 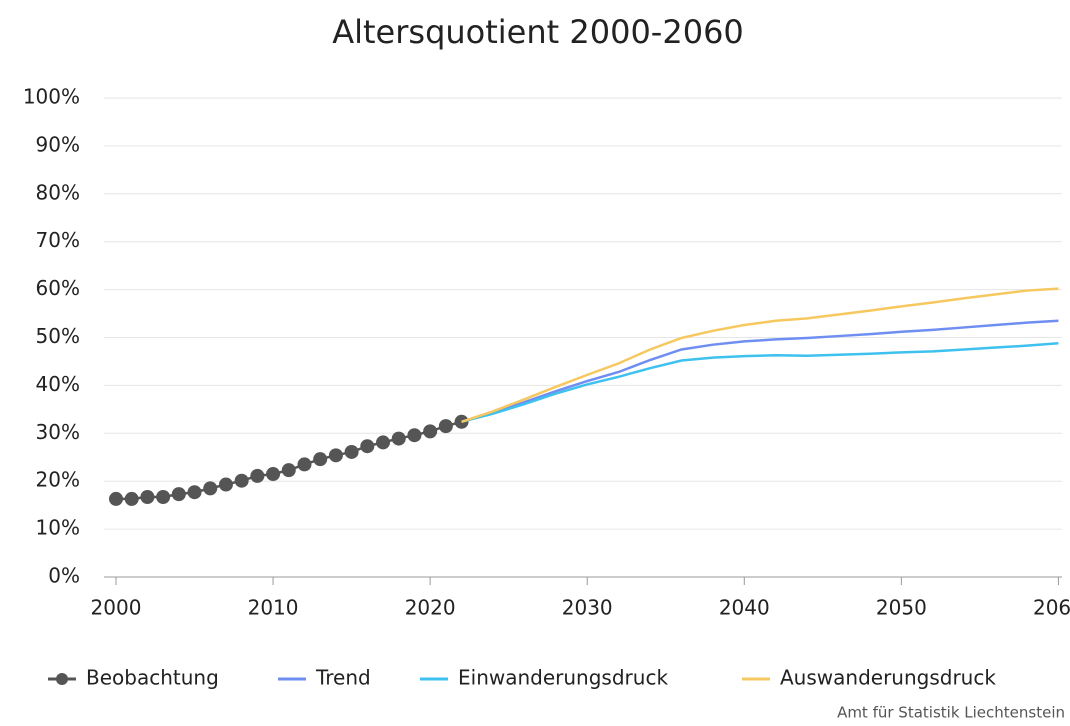 What do you see at coordinates (430, 608) in the screenshot?
I see `x-tick-label: 2020` at bounding box center [430, 608].